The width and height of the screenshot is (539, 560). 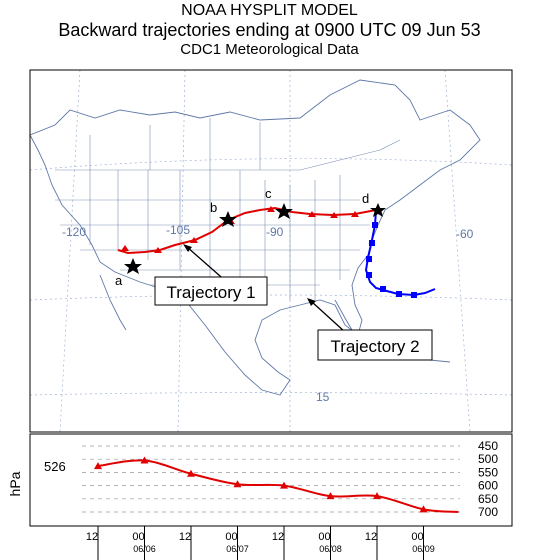 What do you see at coordinates (144, 549) in the screenshot?
I see `date-label: 06/06` at bounding box center [144, 549].